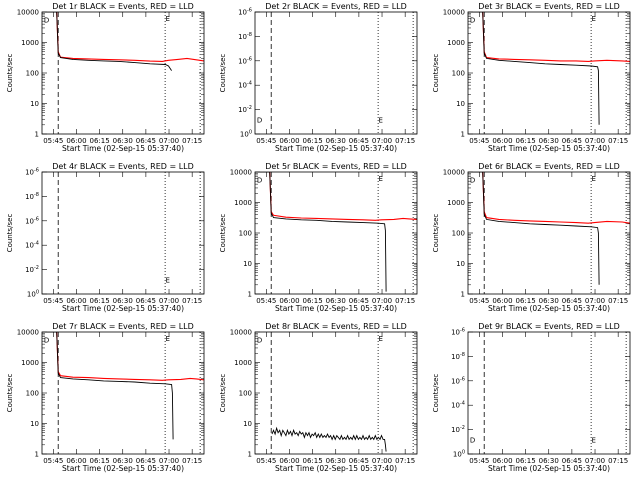 The image size is (640, 480). What do you see at coordinates (336, 166) in the screenshot?
I see `chart-title: Det 5r BLACK = Events, RED = LLD` at bounding box center [336, 166].